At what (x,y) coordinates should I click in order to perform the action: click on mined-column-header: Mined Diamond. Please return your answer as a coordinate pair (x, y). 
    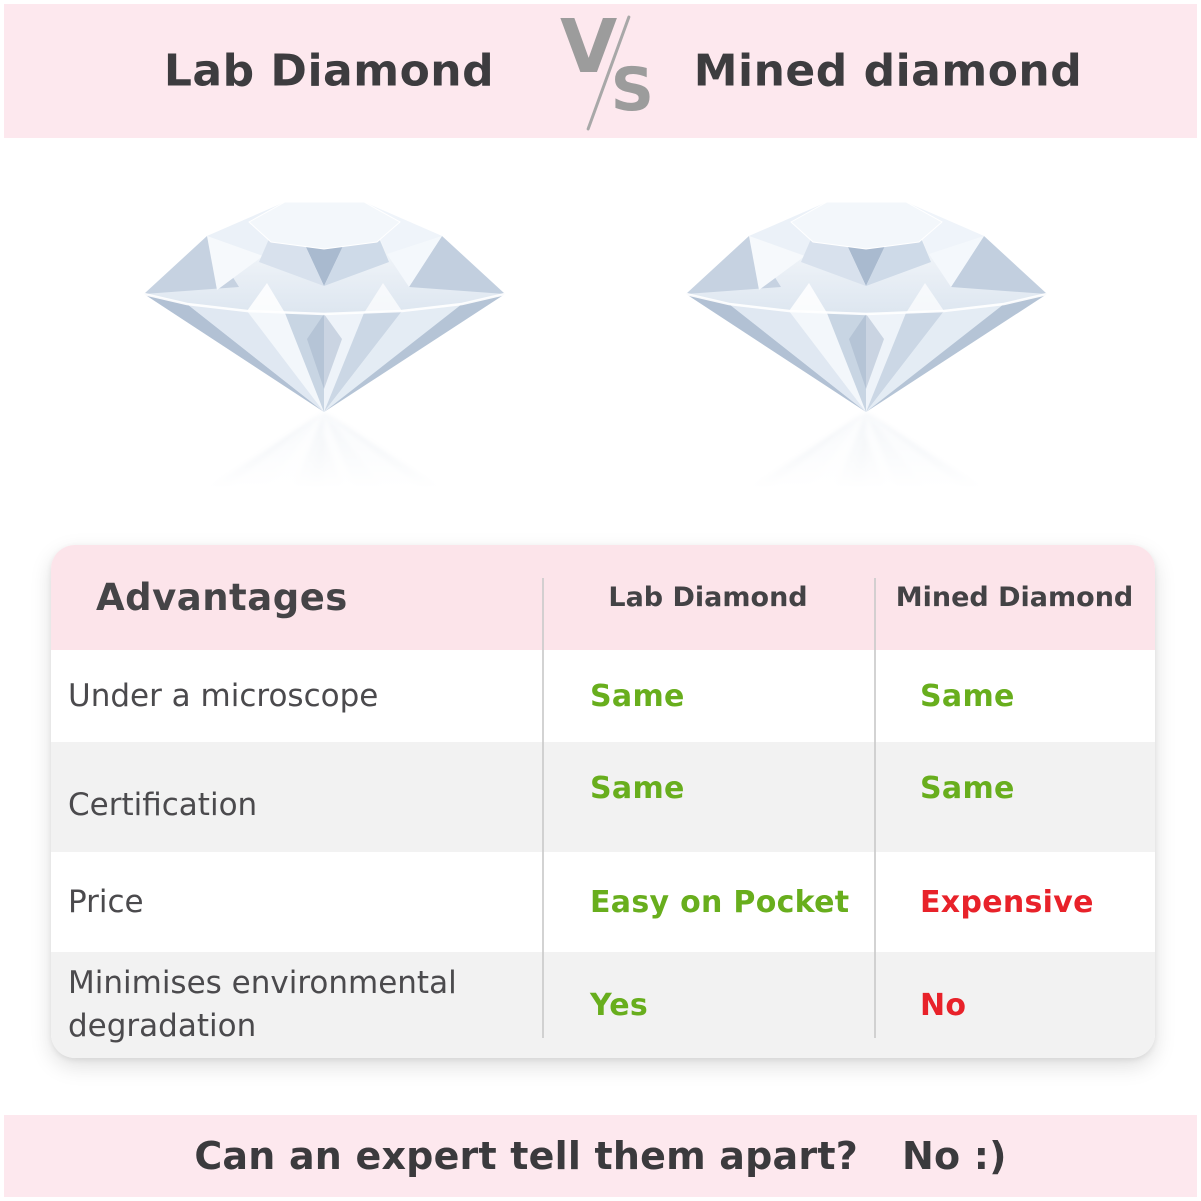
    Looking at the image, I should click on (1014, 597).